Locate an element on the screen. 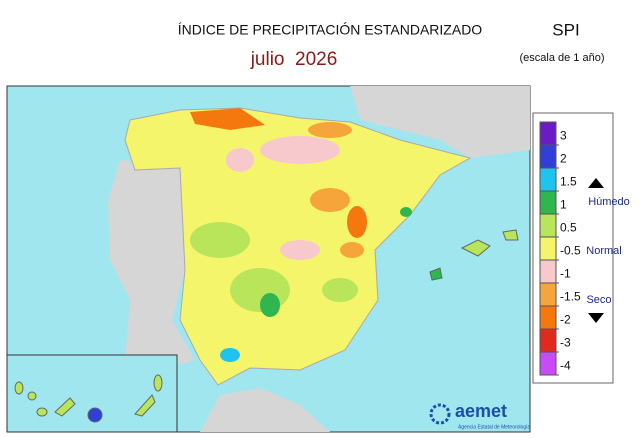 The width and height of the screenshot is (640, 438). logo-name: aemet is located at coordinates (481, 411).